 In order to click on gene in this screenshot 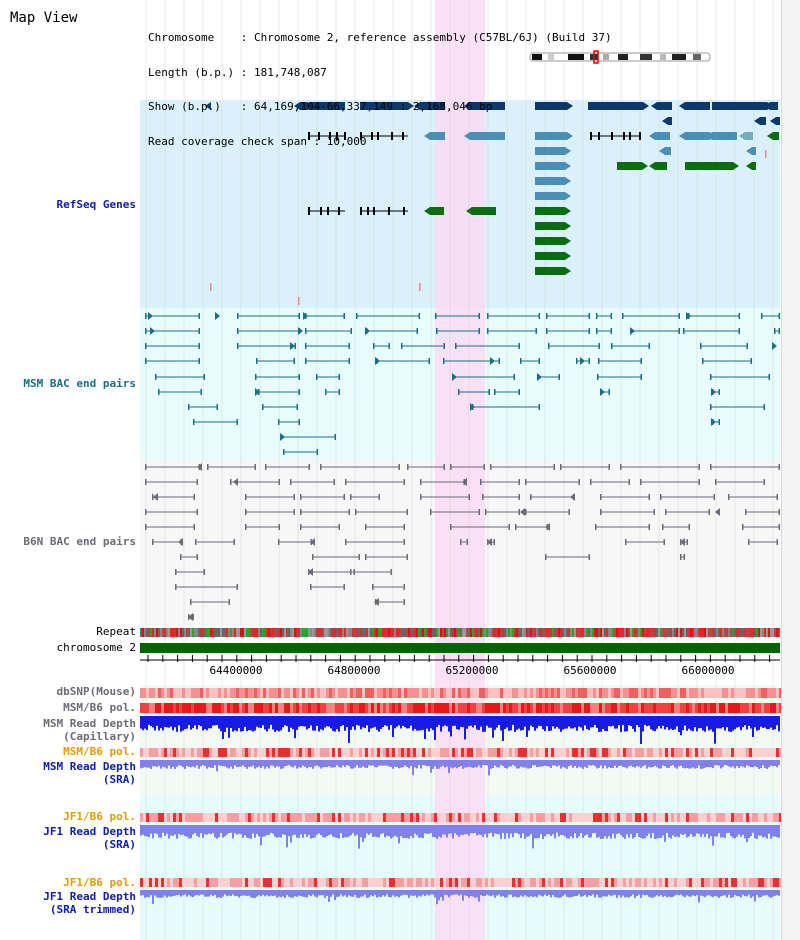, I will do `click(739, 106)`.